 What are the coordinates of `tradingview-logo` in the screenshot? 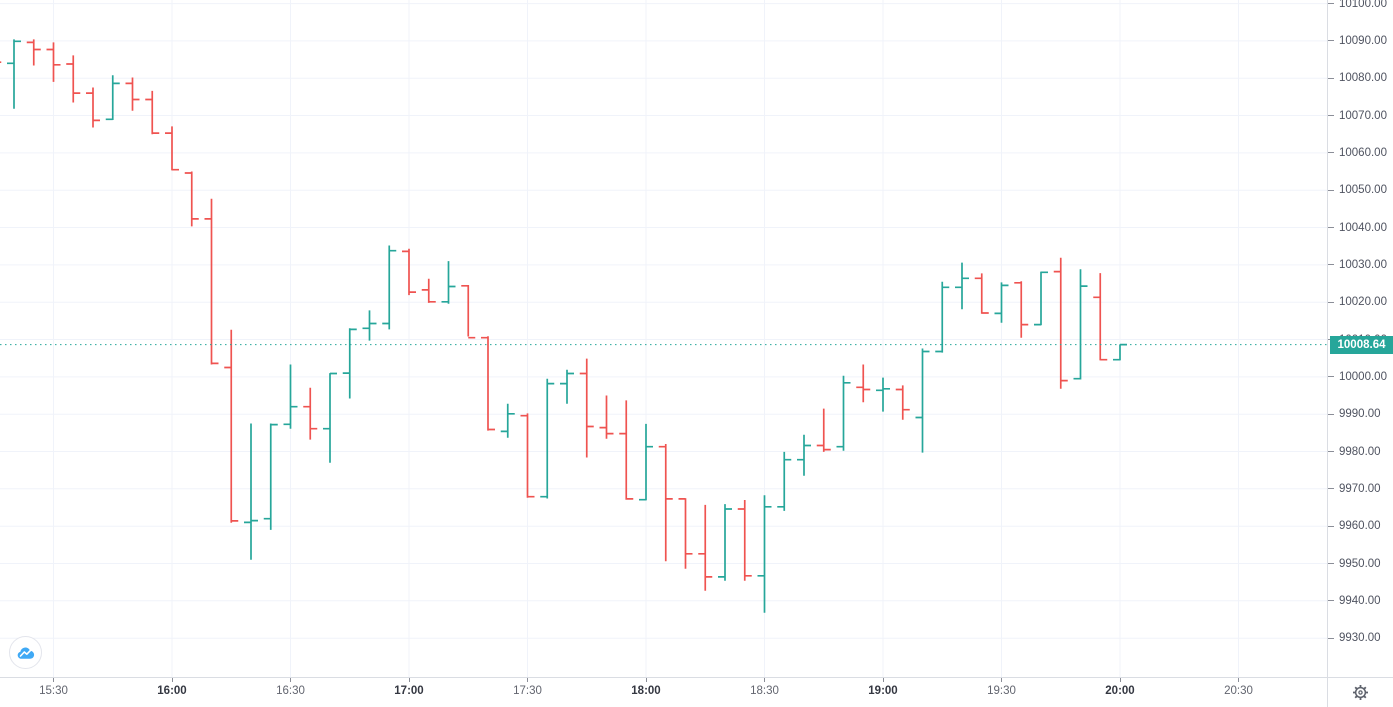 It's located at (25, 652).